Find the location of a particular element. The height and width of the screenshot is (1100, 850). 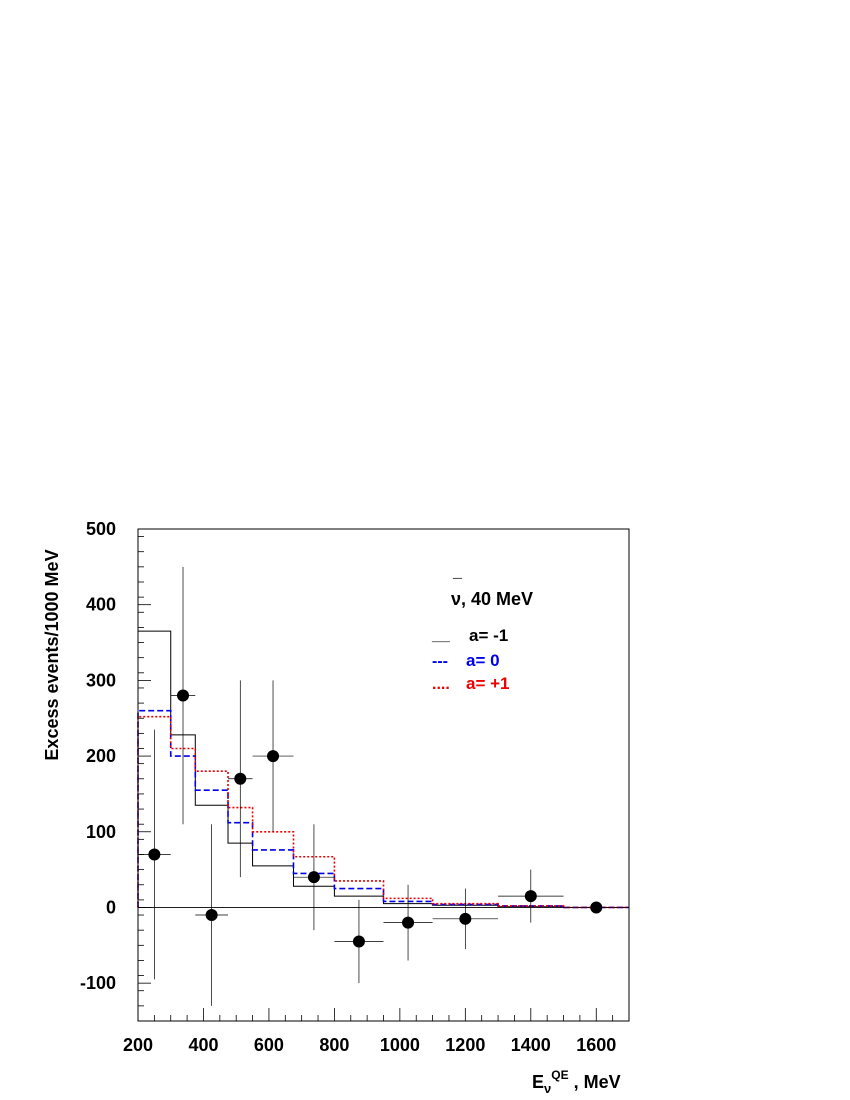

annotation-bar: ¯ is located at coordinates (457, 585).